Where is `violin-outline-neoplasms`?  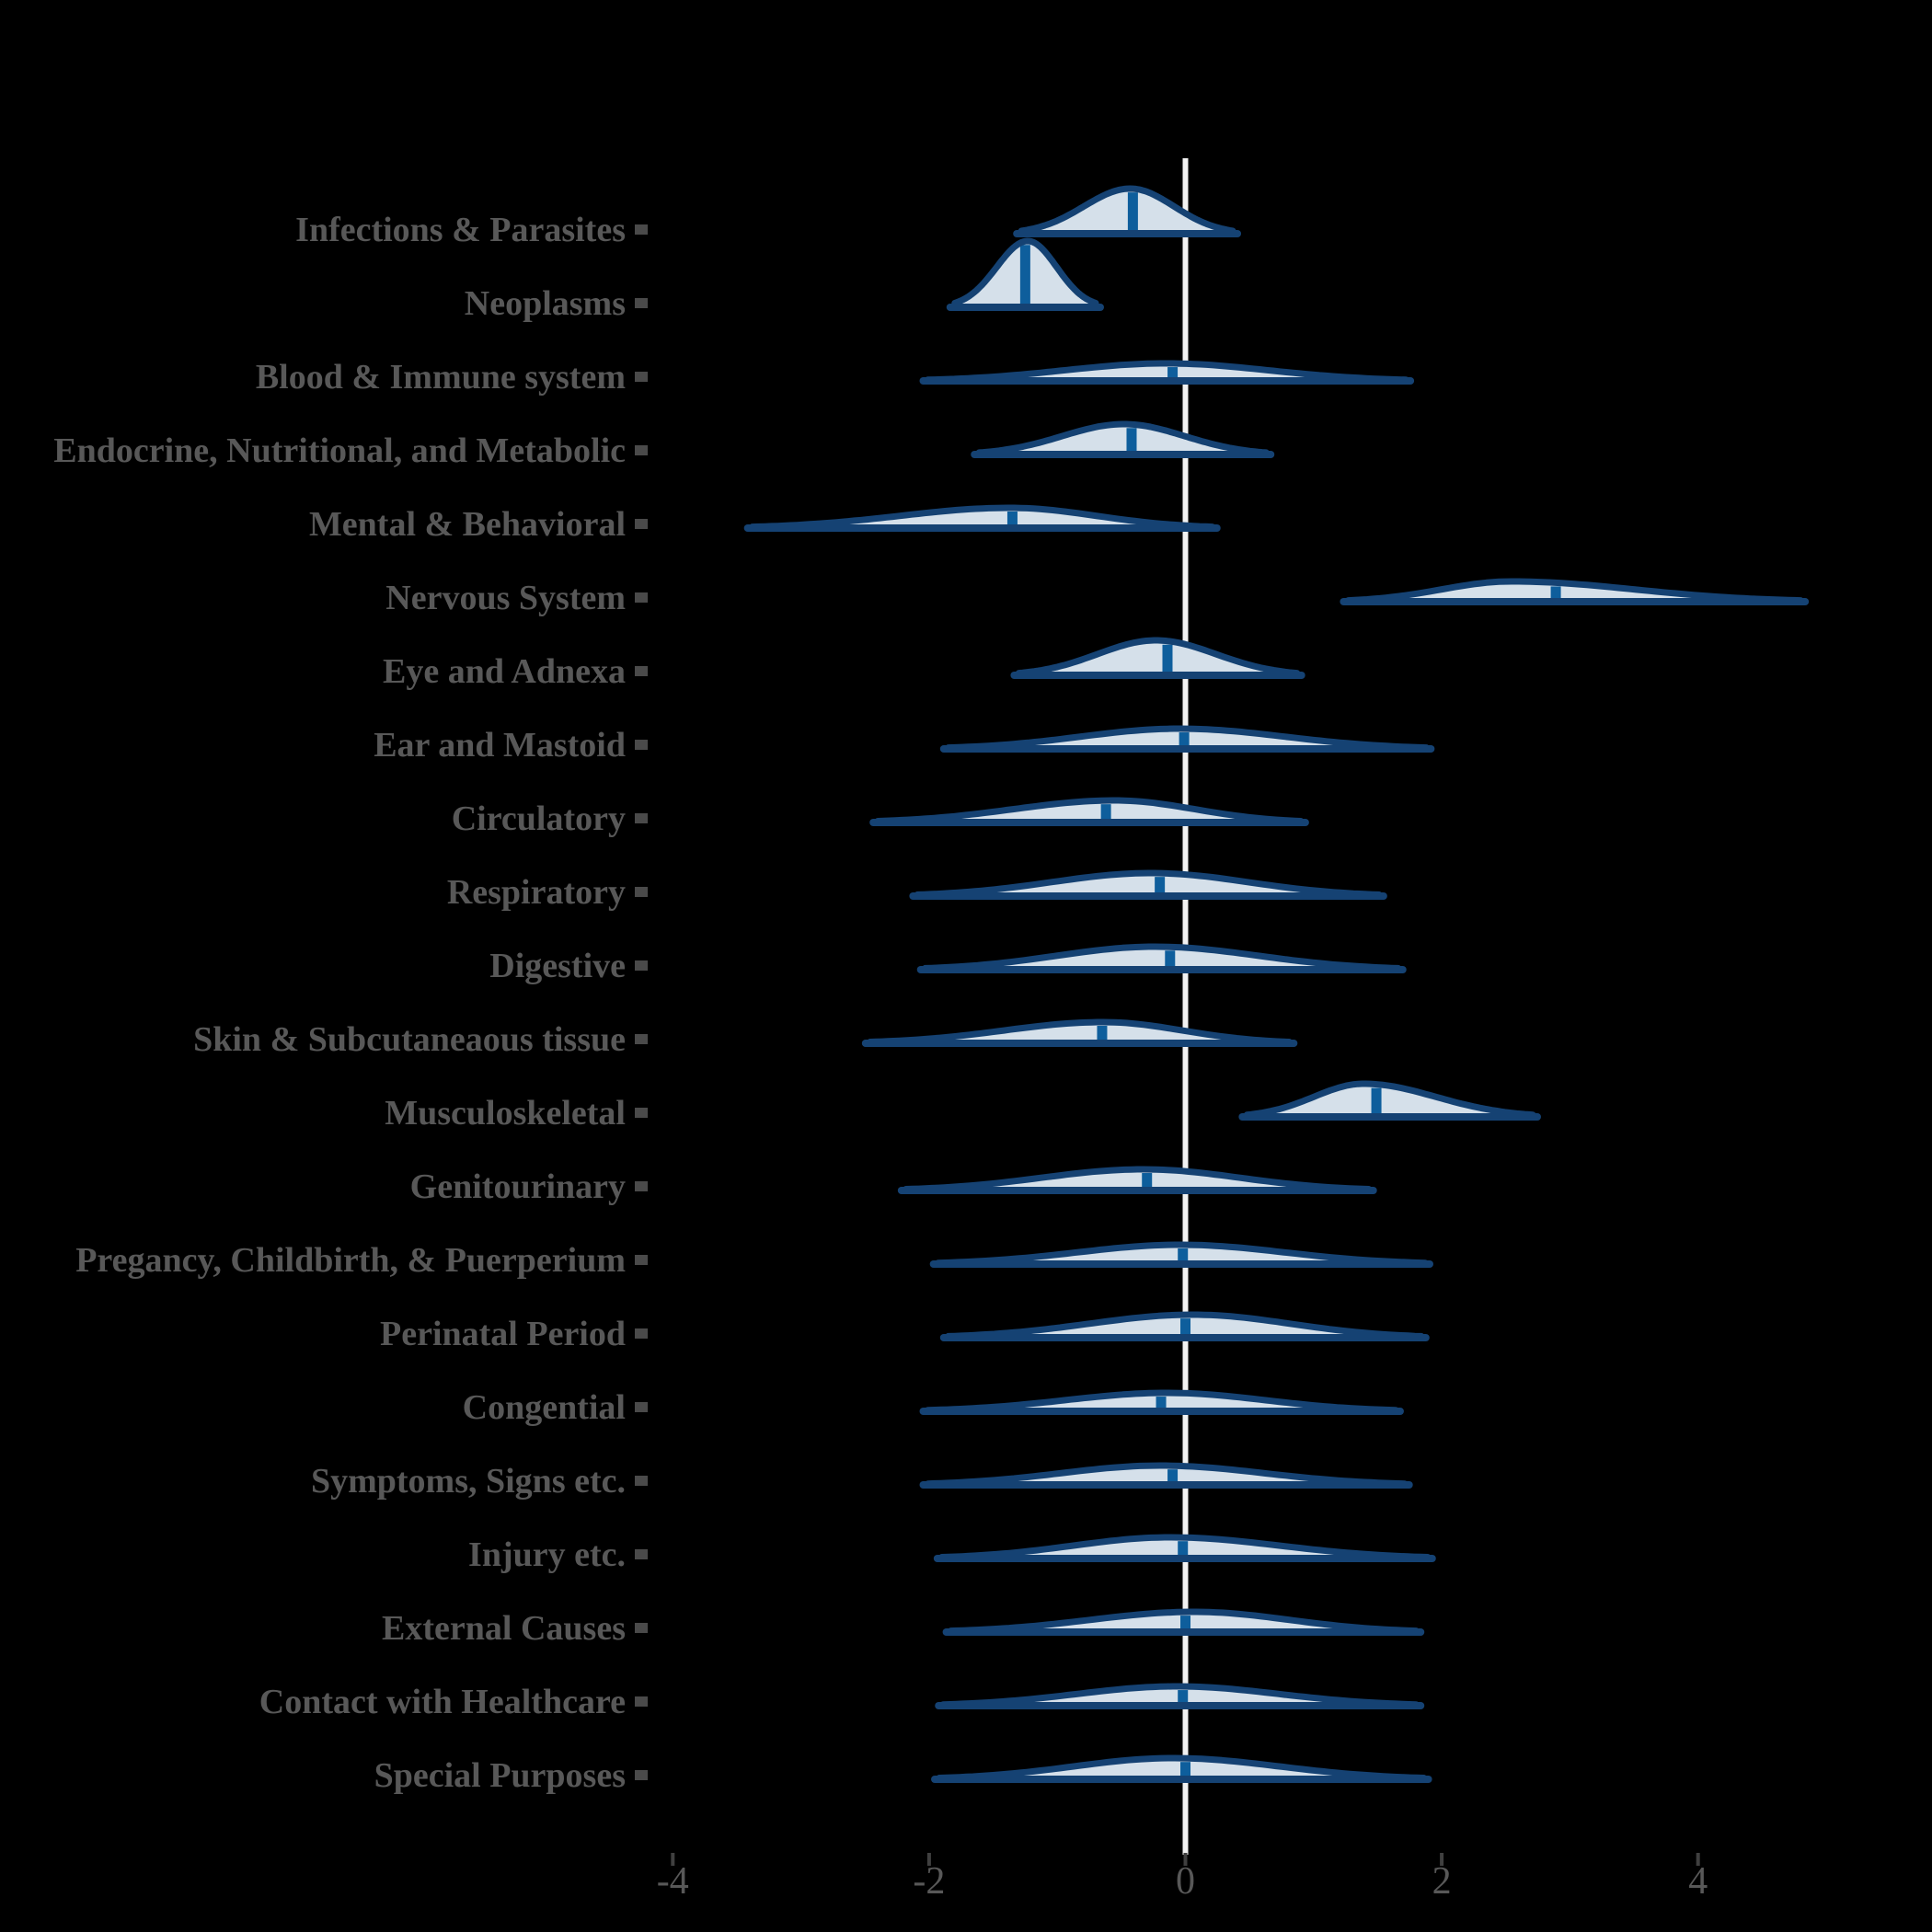
violin-outline-neoplasms is located at coordinates (1025, 271).